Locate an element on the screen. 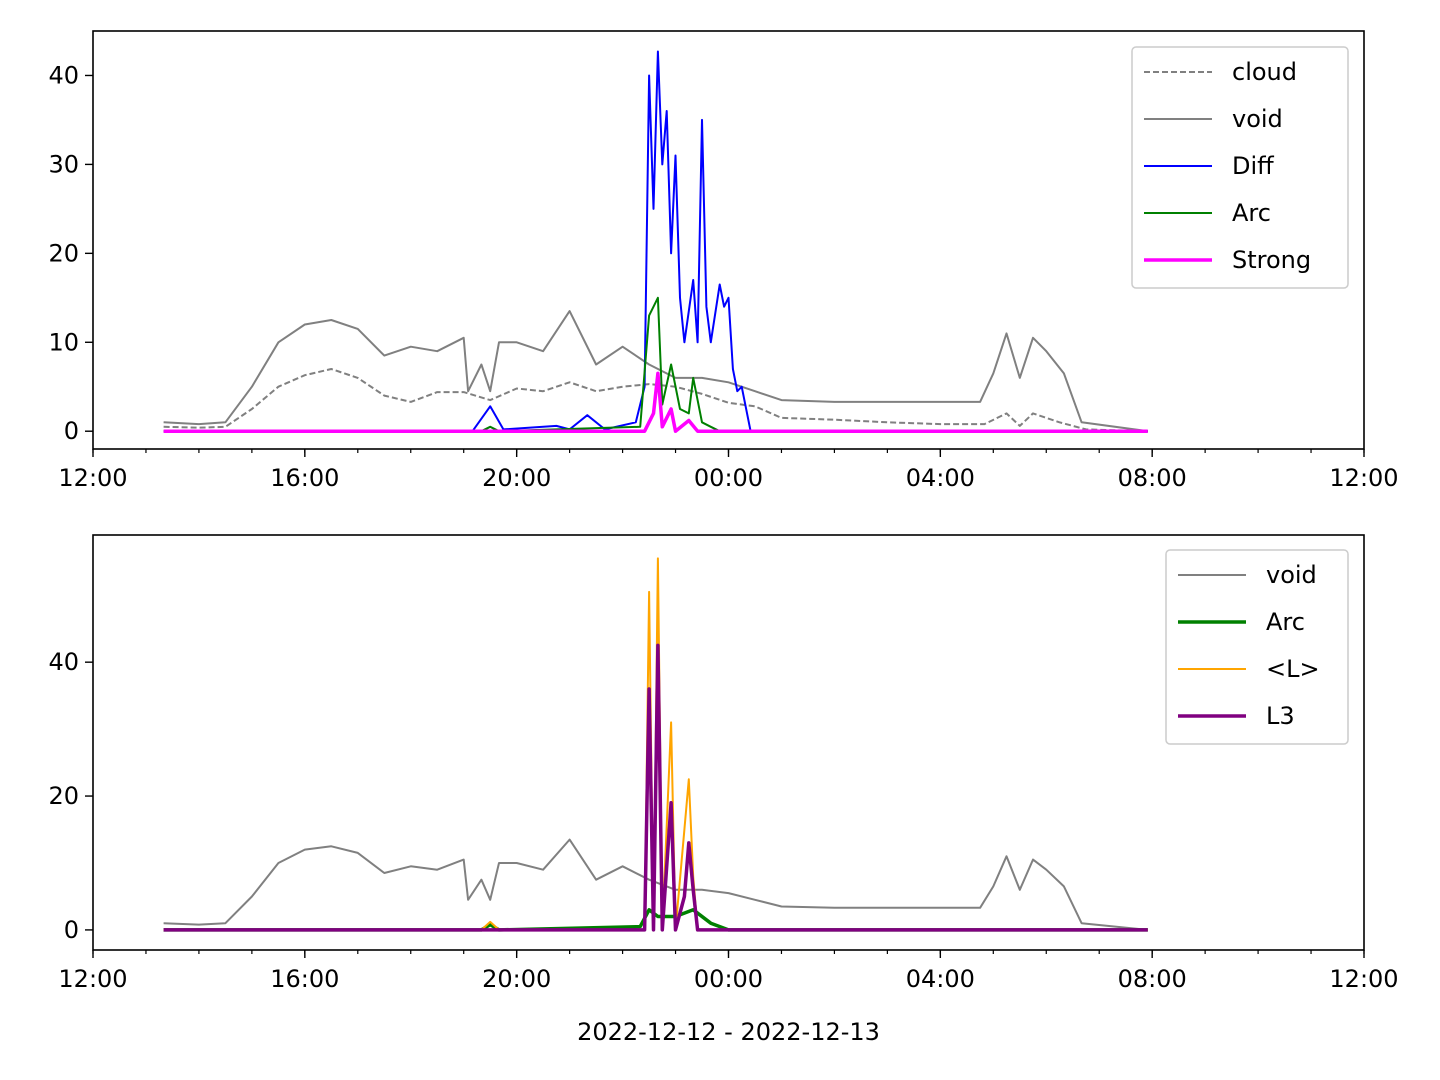 This screenshot has height=1080, width=1440. legend-label-strong: Strong is located at coordinates (1271, 260).